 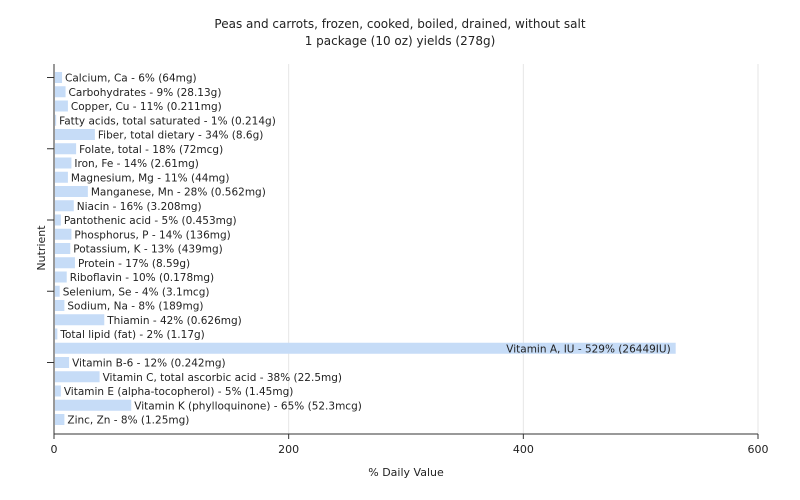 What do you see at coordinates (523, 449) in the screenshot?
I see `x-tick-label: 400` at bounding box center [523, 449].